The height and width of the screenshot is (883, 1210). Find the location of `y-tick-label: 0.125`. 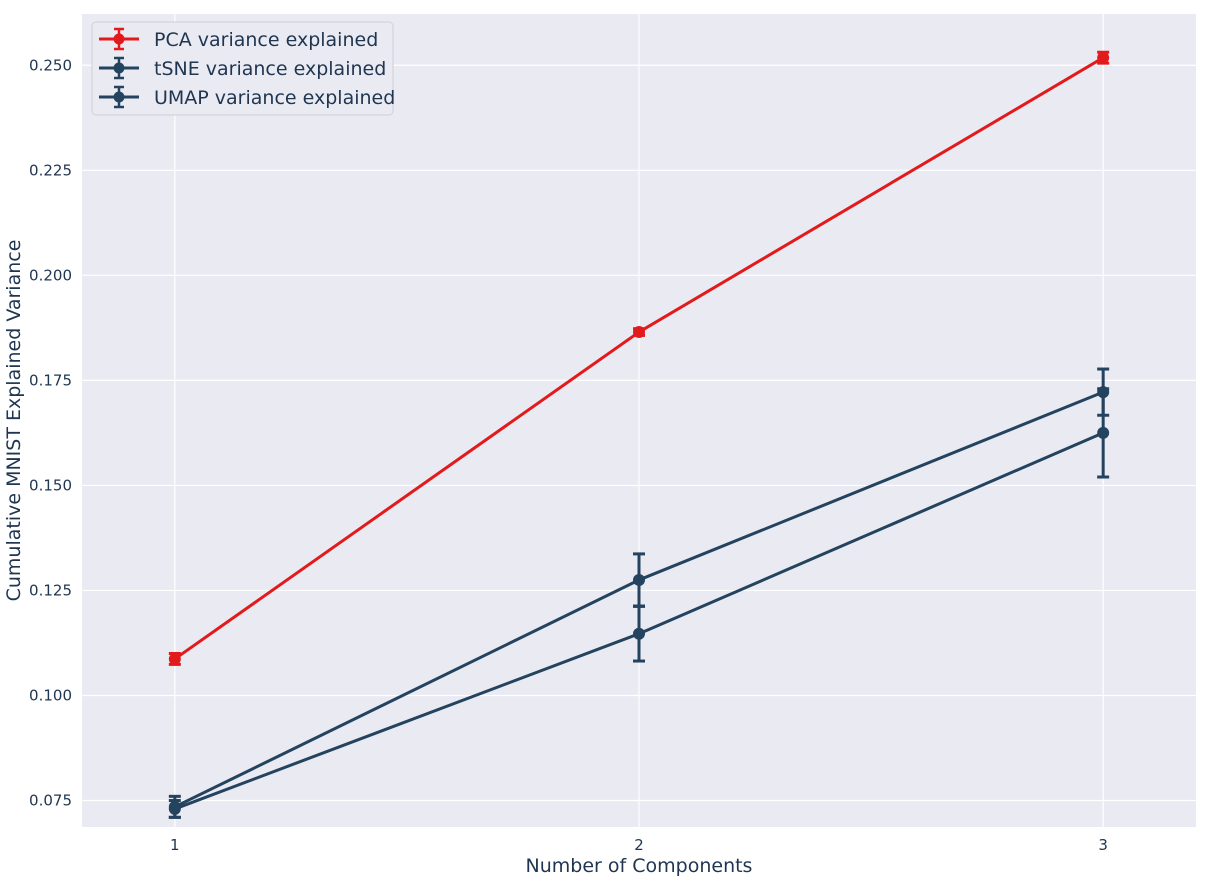

y-tick-label: 0.125 is located at coordinates (50, 590).